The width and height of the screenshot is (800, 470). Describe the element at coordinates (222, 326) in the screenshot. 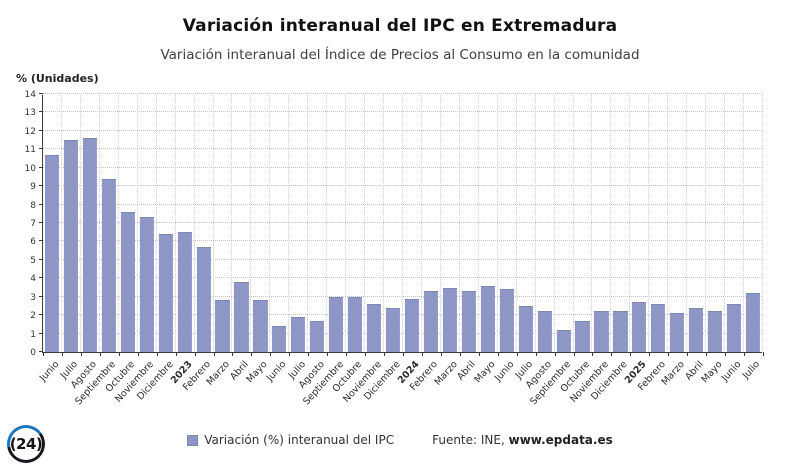

I see `bar-marzo` at that location.